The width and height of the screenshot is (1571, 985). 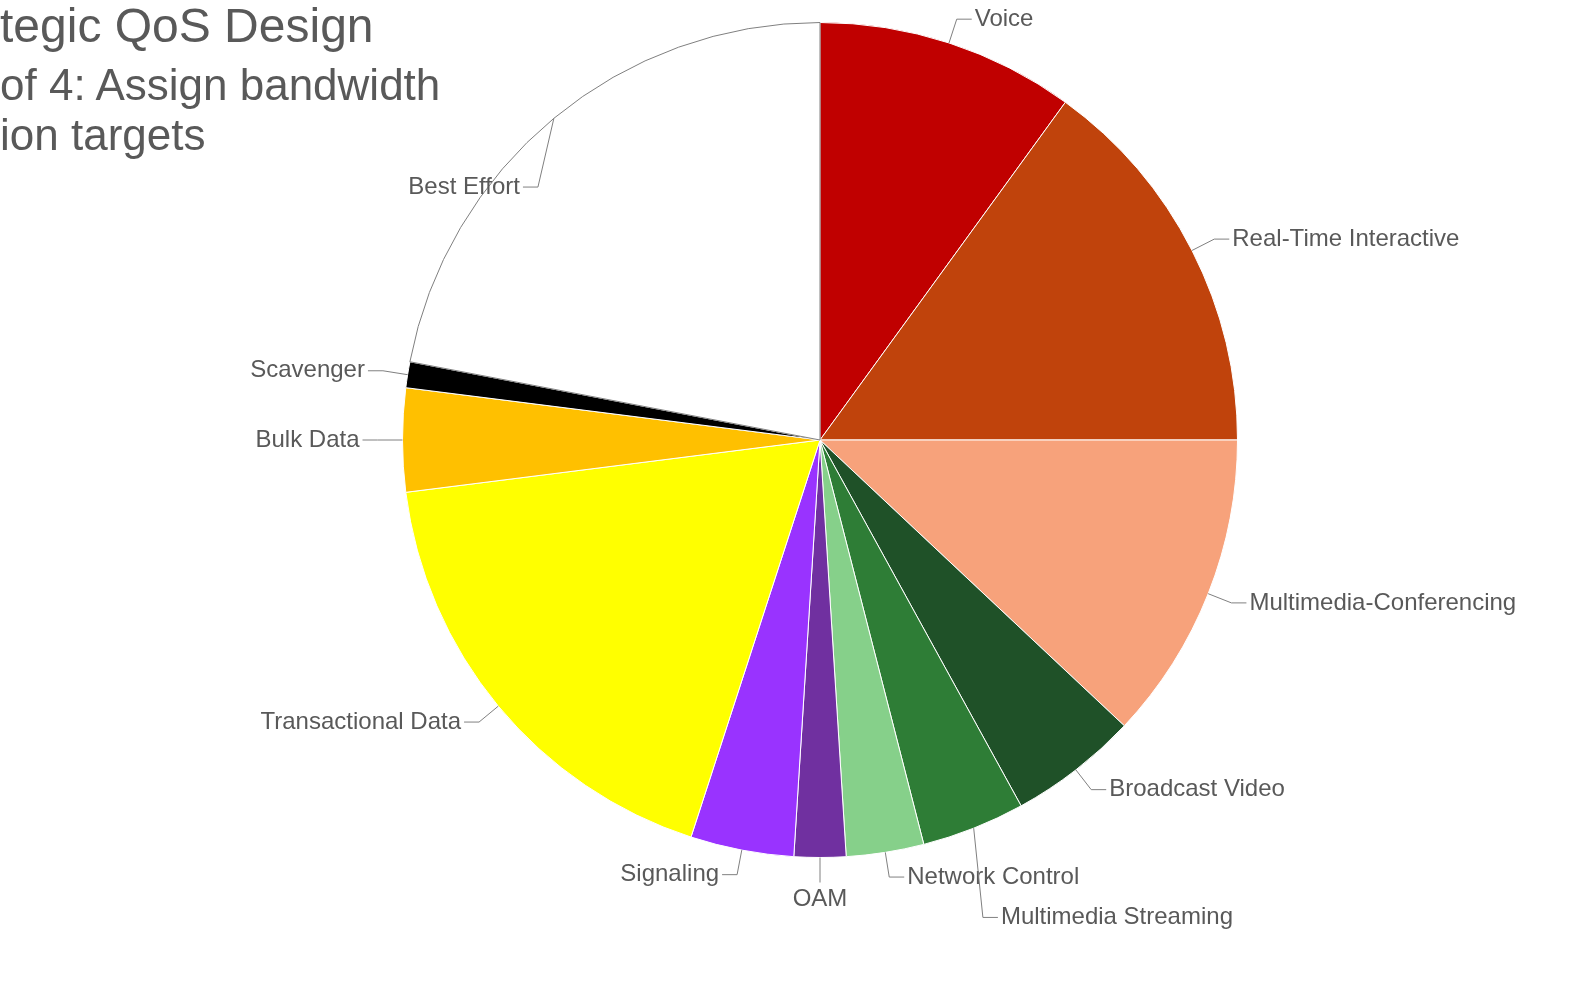 What do you see at coordinates (187, 27) in the screenshot?
I see `chart-title: tegic QoS Design` at bounding box center [187, 27].